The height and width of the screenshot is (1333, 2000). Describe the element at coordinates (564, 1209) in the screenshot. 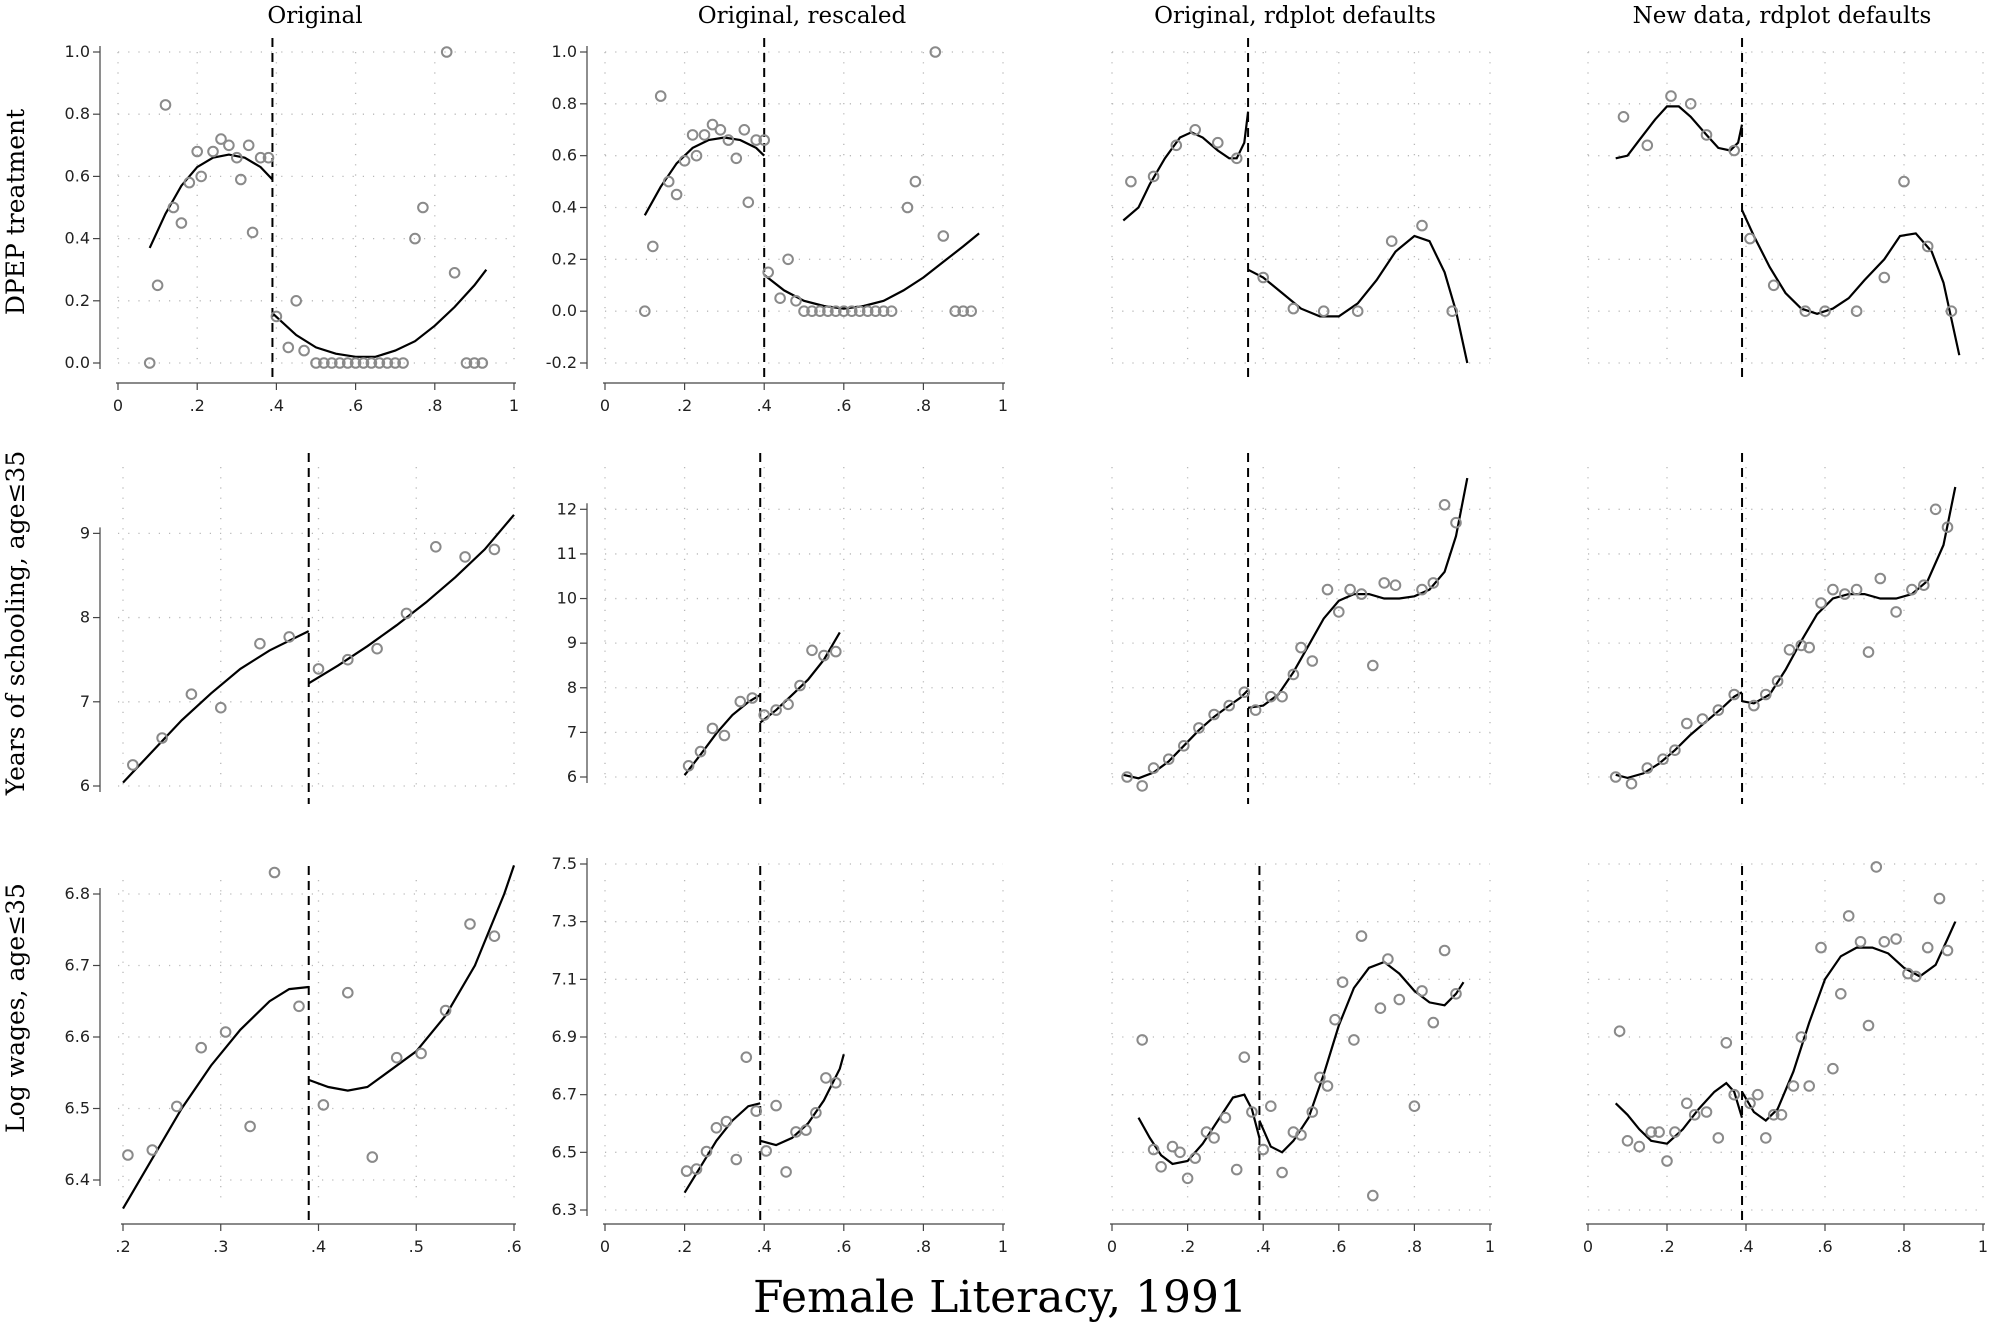

I see `y-tick-label: 6.3` at that location.